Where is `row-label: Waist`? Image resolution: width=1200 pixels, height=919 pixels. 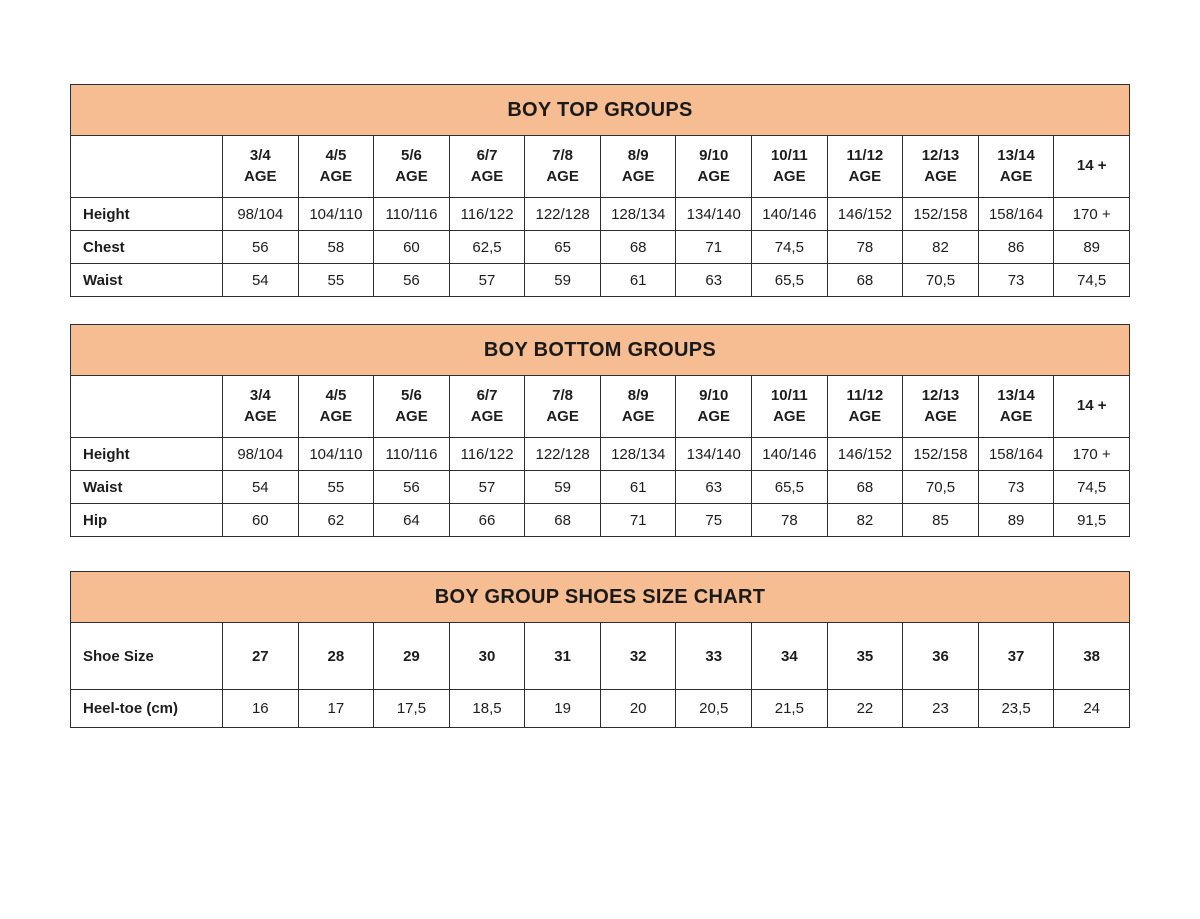
row-label: Waist is located at coordinates (146, 487).